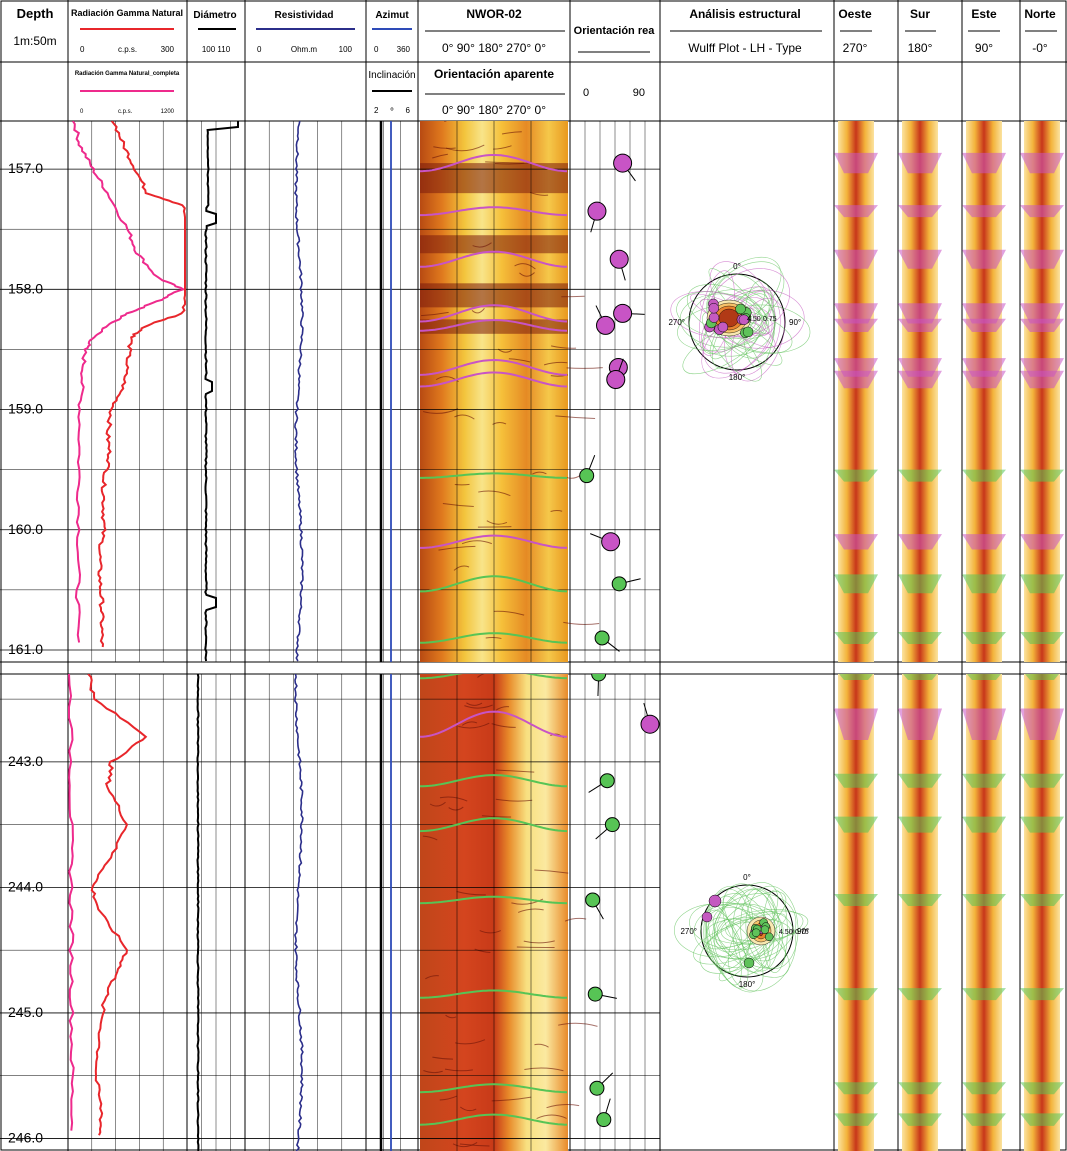  I want to click on wulff-label: Wulff Plot - LH - Type, so click(745, 48).